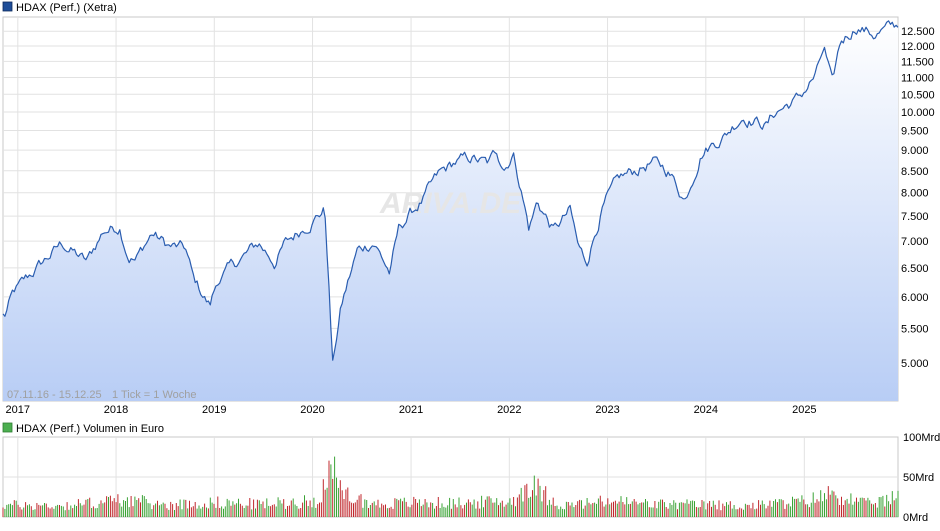  What do you see at coordinates (918, 95) in the screenshot?
I see `price-y-tick-label: 10.500` at bounding box center [918, 95].